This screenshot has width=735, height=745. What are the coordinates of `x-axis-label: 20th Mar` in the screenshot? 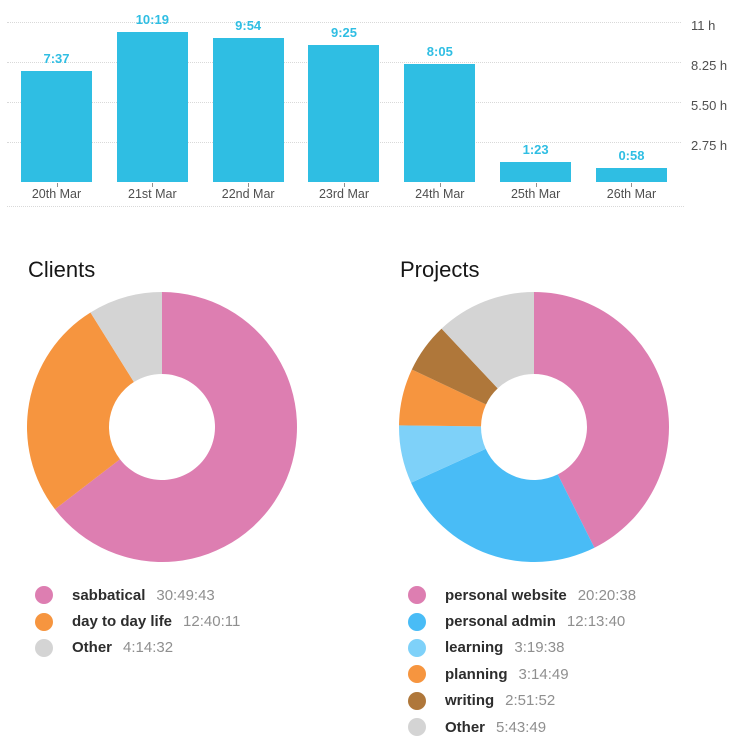 It's located at (56, 194).